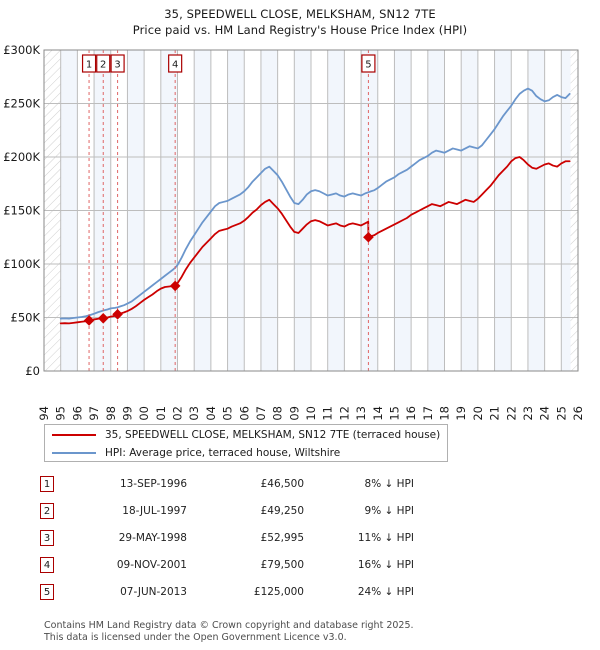 The width and height of the screenshot is (600, 650). Describe the element at coordinates (228, 413) in the screenshot. I see `x-axis-tick-label: 2005` at that location.